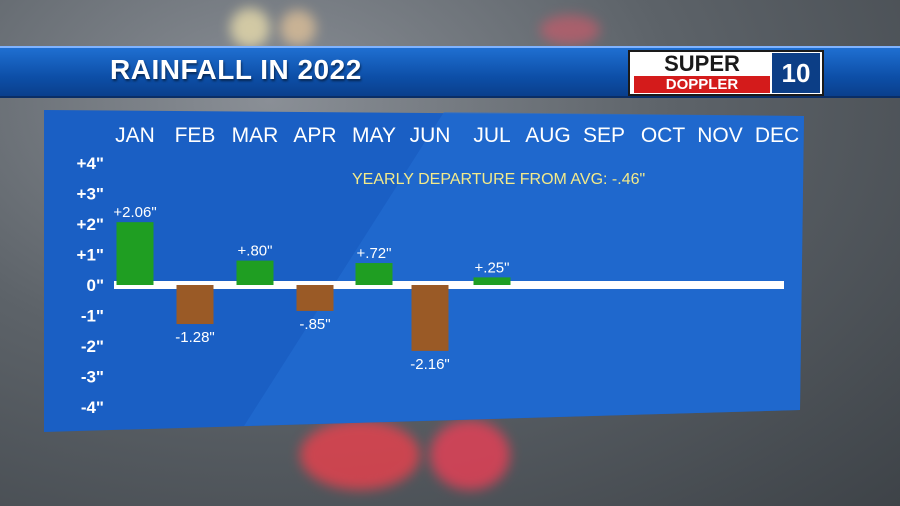 This screenshot has width=900, height=506. Describe the element at coordinates (315, 298) in the screenshot. I see `bar-apr` at that location.